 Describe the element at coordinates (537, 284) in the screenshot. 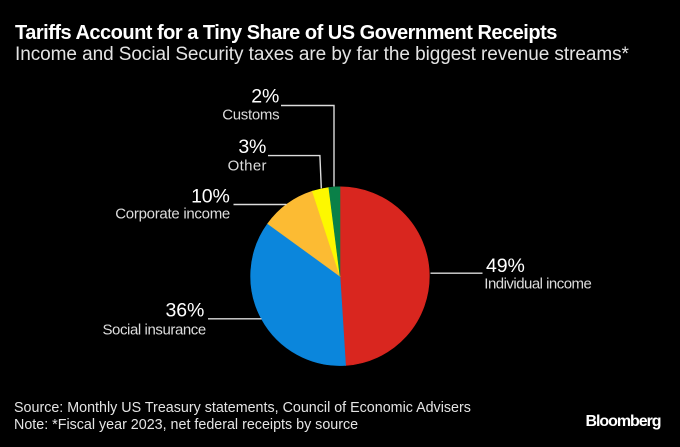

I see `svg-text: Individual income` at that location.